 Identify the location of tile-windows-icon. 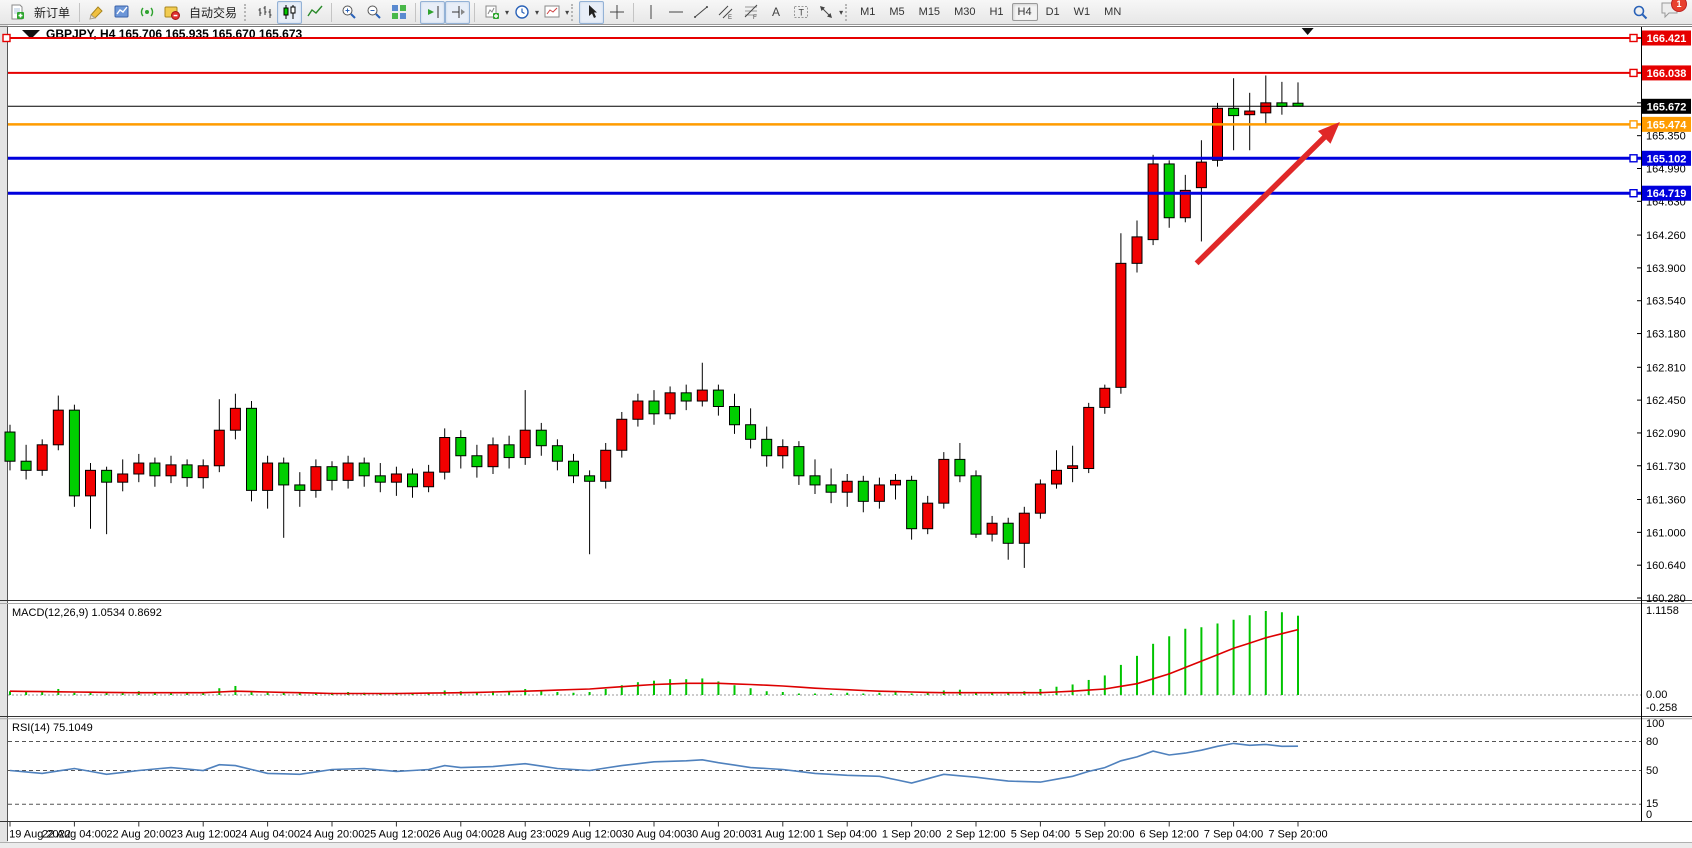
(398, 12).